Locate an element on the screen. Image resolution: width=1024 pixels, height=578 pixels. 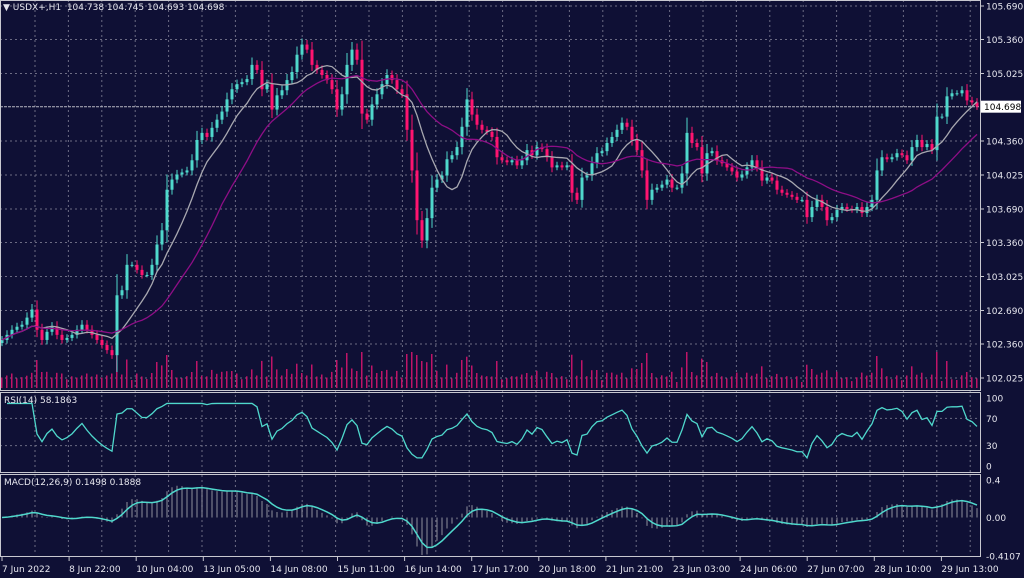
price-tick-label: 102.360 is located at coordinates (1004, 345).